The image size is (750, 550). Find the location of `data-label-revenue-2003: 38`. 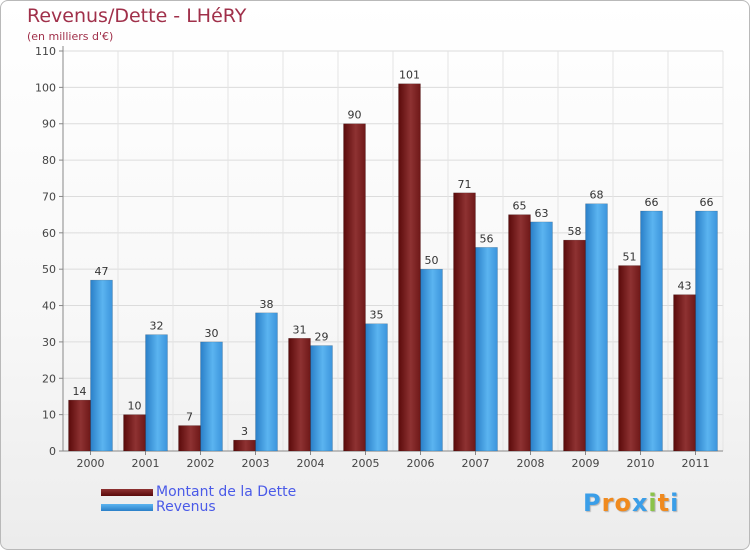

data-label-revenue-2003: 38 is located at coordinates (267, 304).